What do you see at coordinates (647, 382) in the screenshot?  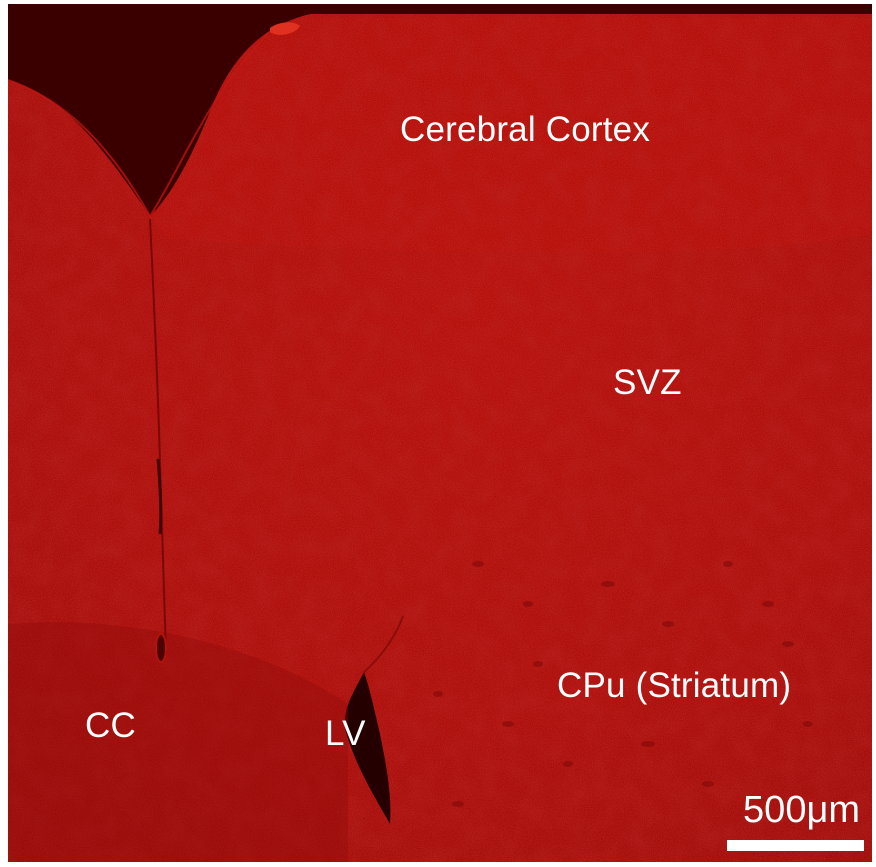 I see `label-svz: SVZ` at bounding box center [647, 382].